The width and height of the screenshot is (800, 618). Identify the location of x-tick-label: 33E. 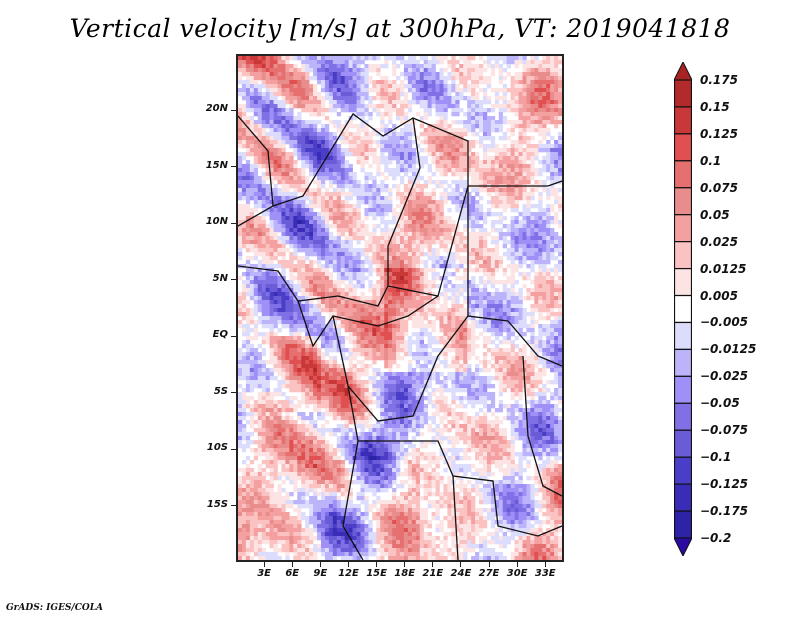
(545, 573).